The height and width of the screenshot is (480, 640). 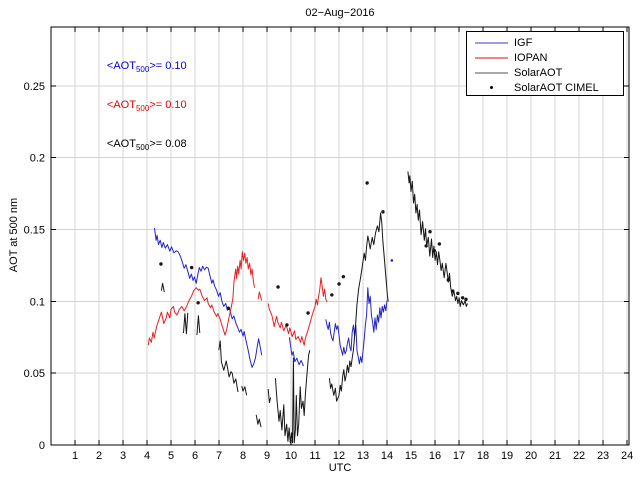 I want to click on svg-text: 1, so click(x=75, y=456).